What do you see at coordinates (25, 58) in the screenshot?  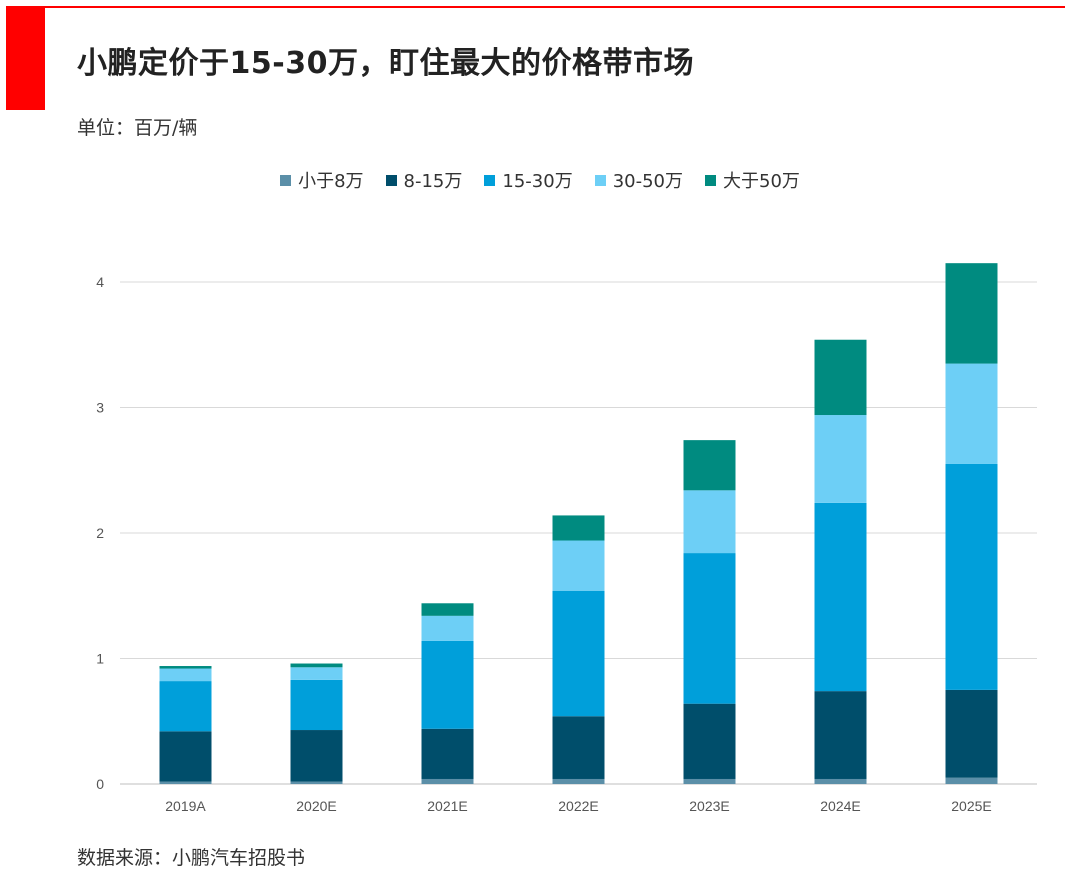 I see `title-accent-block` at bounding box center [25, 58].